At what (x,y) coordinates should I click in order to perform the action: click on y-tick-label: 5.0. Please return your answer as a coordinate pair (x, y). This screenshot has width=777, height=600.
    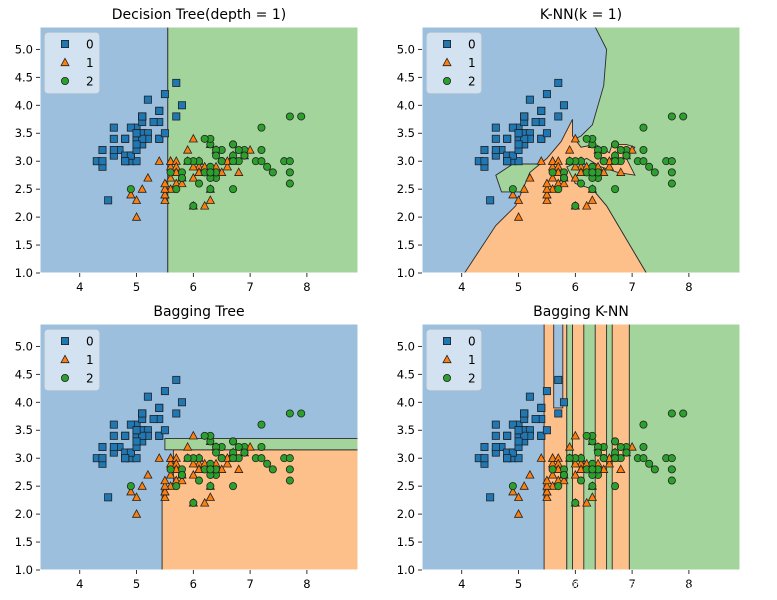
    Looking at the image, I should click on (406, 49).